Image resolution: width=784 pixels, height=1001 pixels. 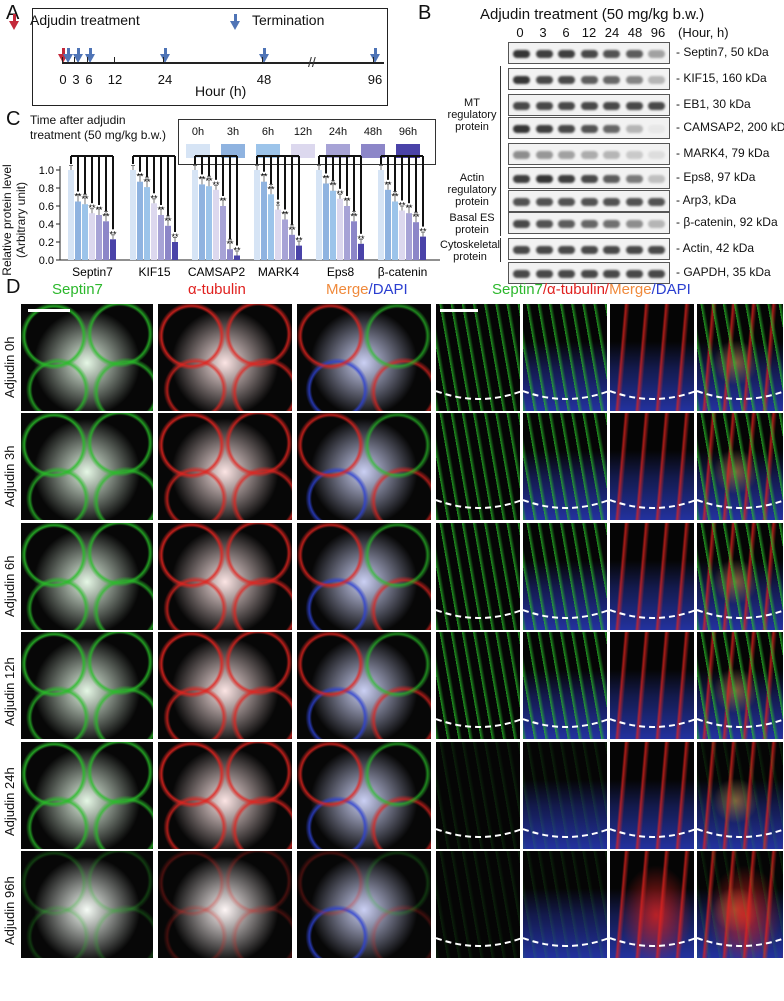 I want to click on x-category-label: CAMSAP2, so click(x=217, y=272).